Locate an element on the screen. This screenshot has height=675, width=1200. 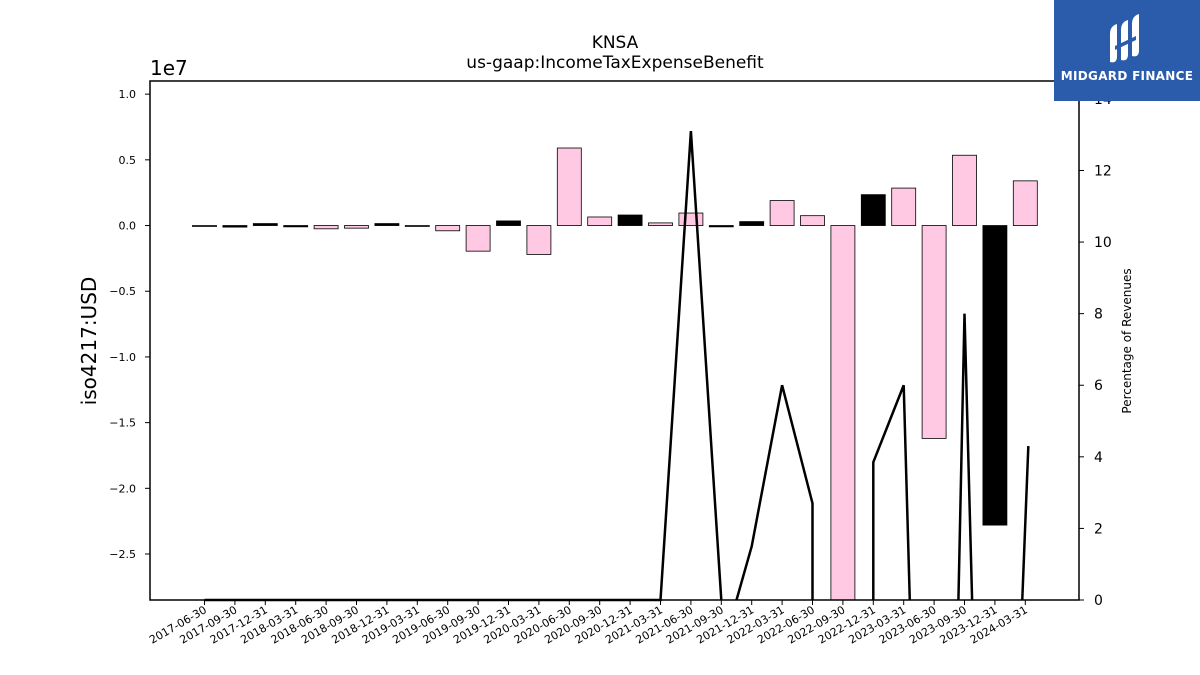
y-tick-label: −2.5 is located at coordinates (122, 554).